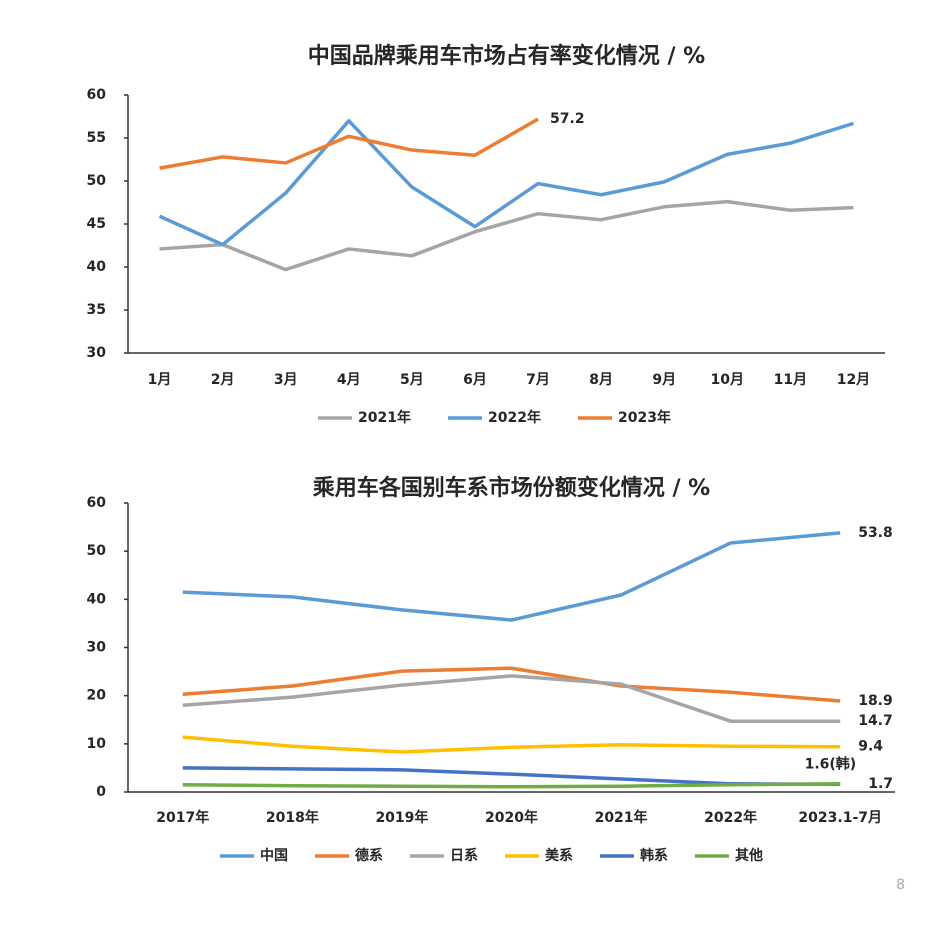 This screenshot has height=952, width=940. Describe the element at coordinates (840, 818) in the screenshot. I see `x-tick-label: 2023.1-7月` at that location.